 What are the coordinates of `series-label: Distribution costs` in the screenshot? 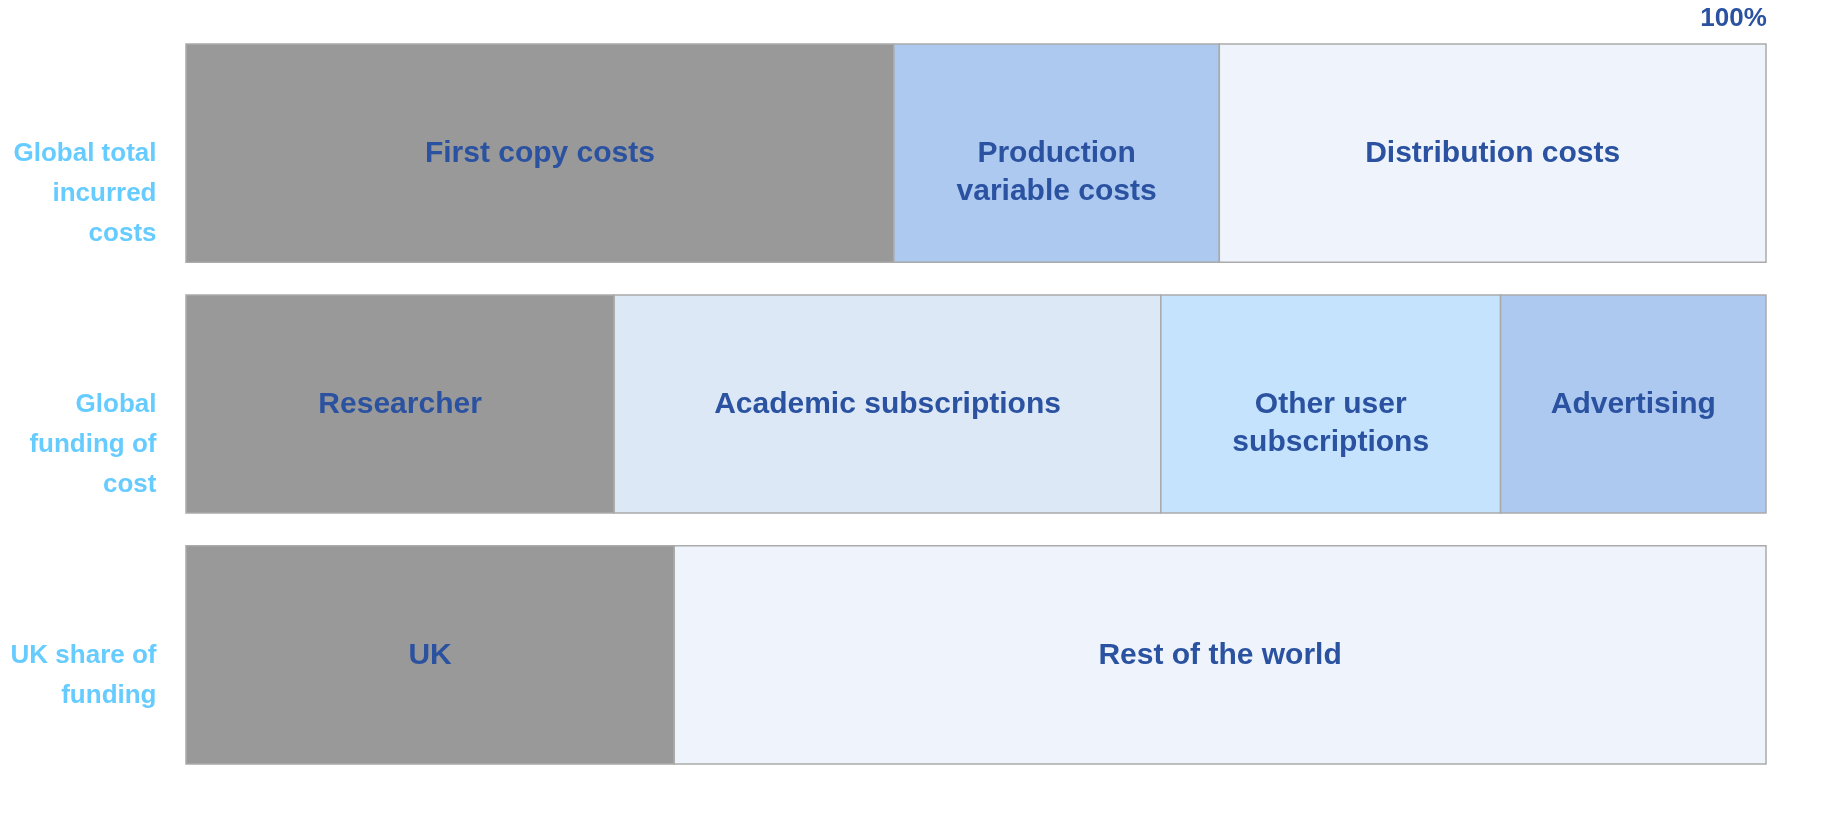 It's located at (1493, 152).